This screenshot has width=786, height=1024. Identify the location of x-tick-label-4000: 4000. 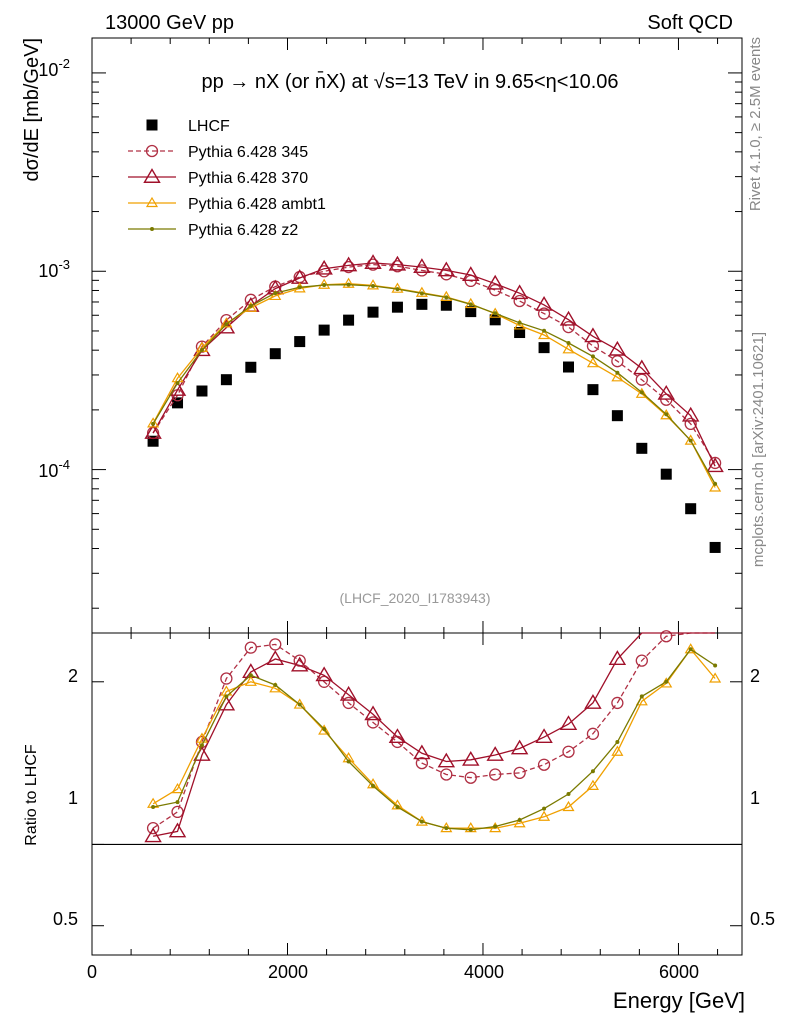
(484, 972).